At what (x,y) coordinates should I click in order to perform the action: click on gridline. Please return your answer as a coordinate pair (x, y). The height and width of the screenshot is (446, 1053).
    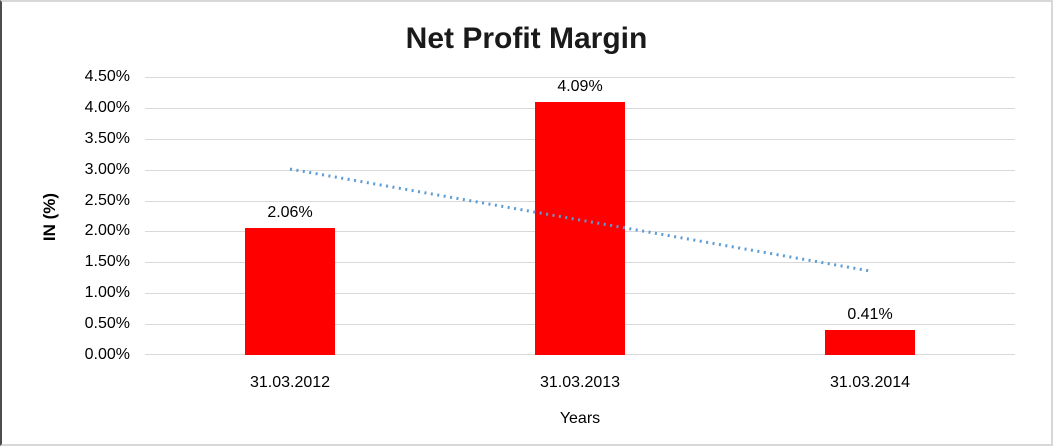
    Looking at the image, I should click on (580, 77).